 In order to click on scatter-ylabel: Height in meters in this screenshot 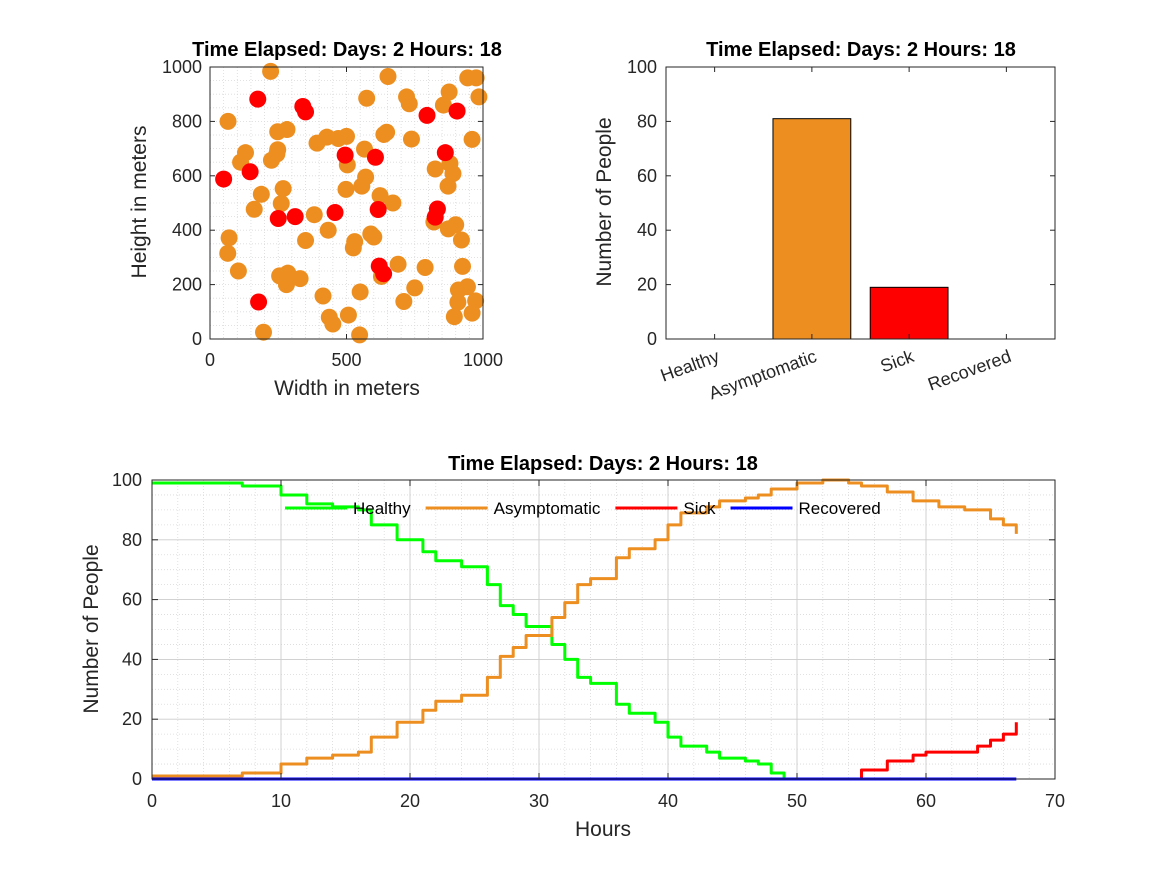, I will do `click(139, 202)`.